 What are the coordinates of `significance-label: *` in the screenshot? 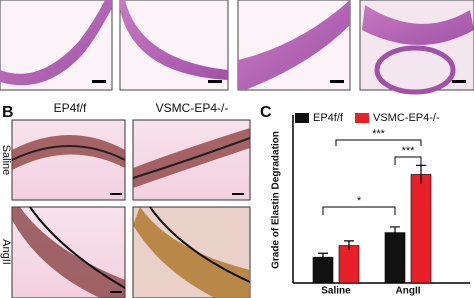 It's located at (359, 201).